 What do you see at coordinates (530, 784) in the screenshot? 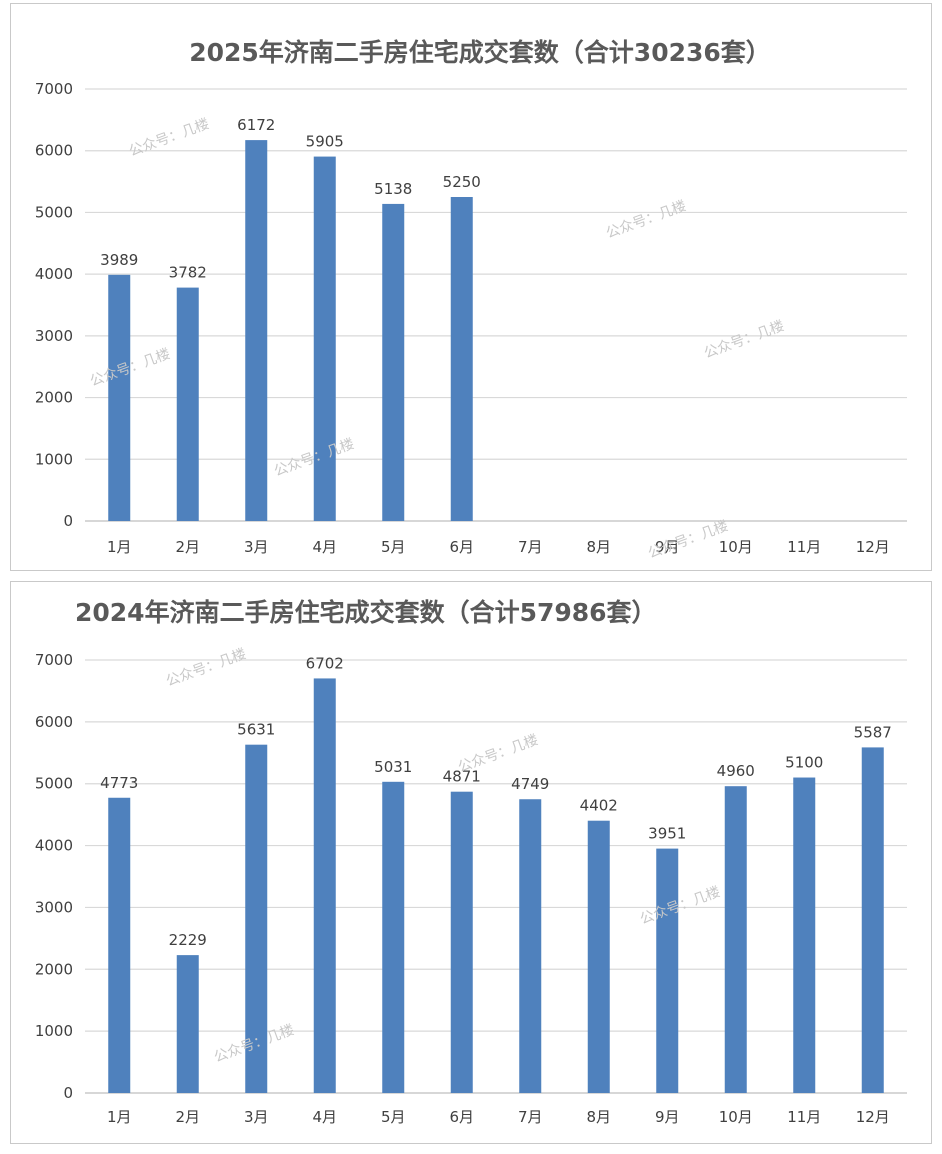
I see `data-label: 4749` at bounding box center [530, 784].